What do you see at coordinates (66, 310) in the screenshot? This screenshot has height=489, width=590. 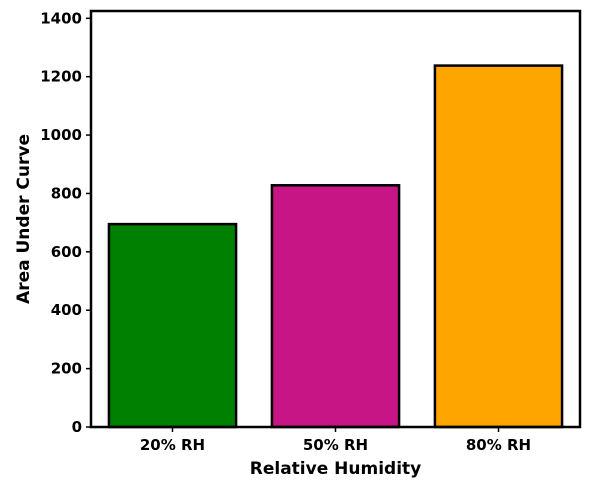 I see `y-tick-label: 400` at bounding box center [66, 310].